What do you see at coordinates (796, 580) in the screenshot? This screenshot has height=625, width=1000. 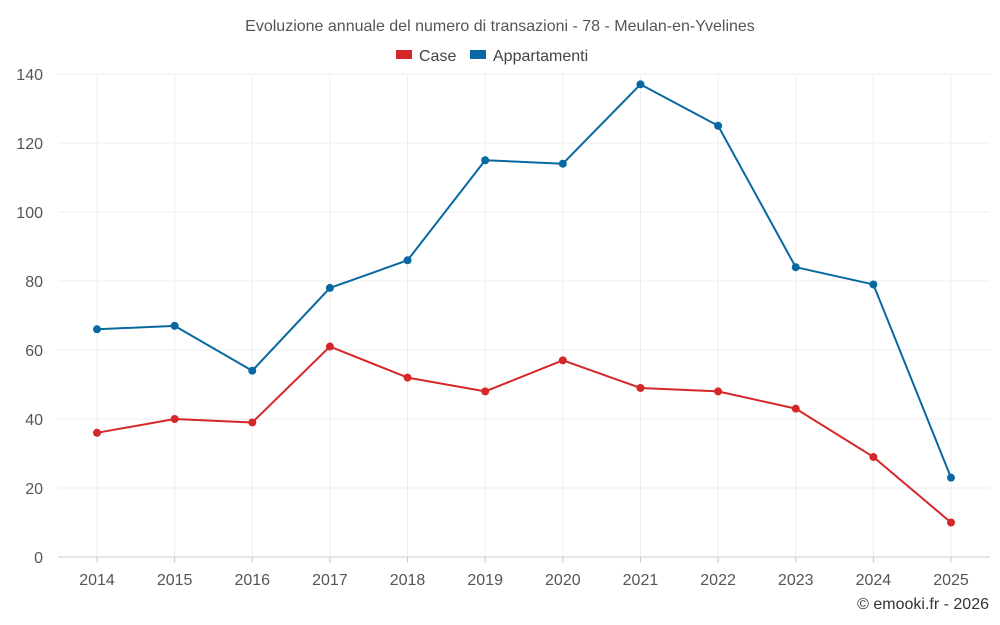 I see `x-tick-label: 2023` at bounding box center [796, 580].